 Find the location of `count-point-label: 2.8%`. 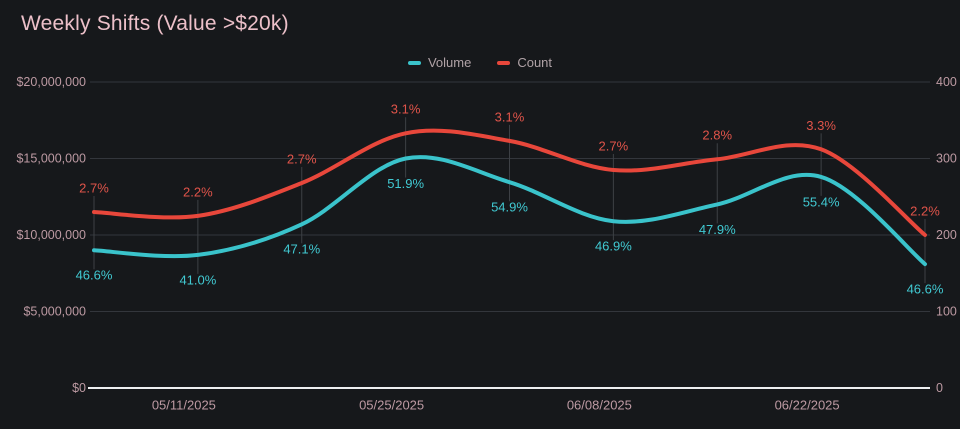

count-point-label: 2.8% is located at coordinates (717, 135).